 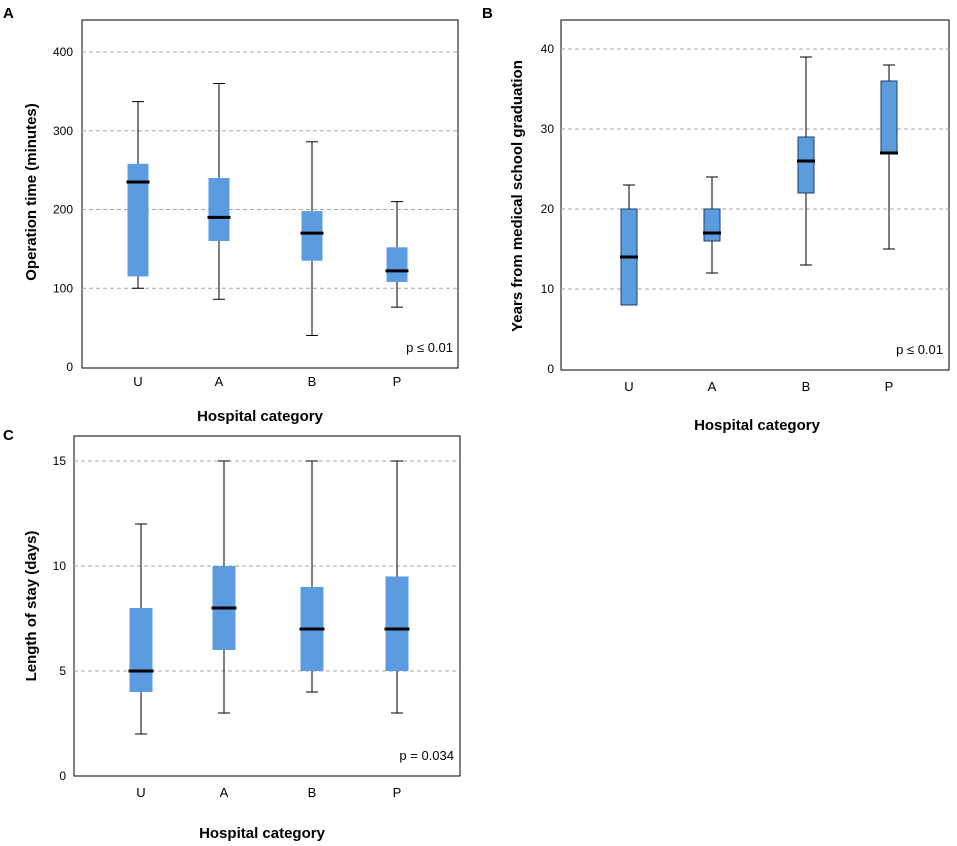 What do you see at coordinates (62, 671) in the screenshot?
I see `y-tick-label: 5` at bounding box center [62, 671].